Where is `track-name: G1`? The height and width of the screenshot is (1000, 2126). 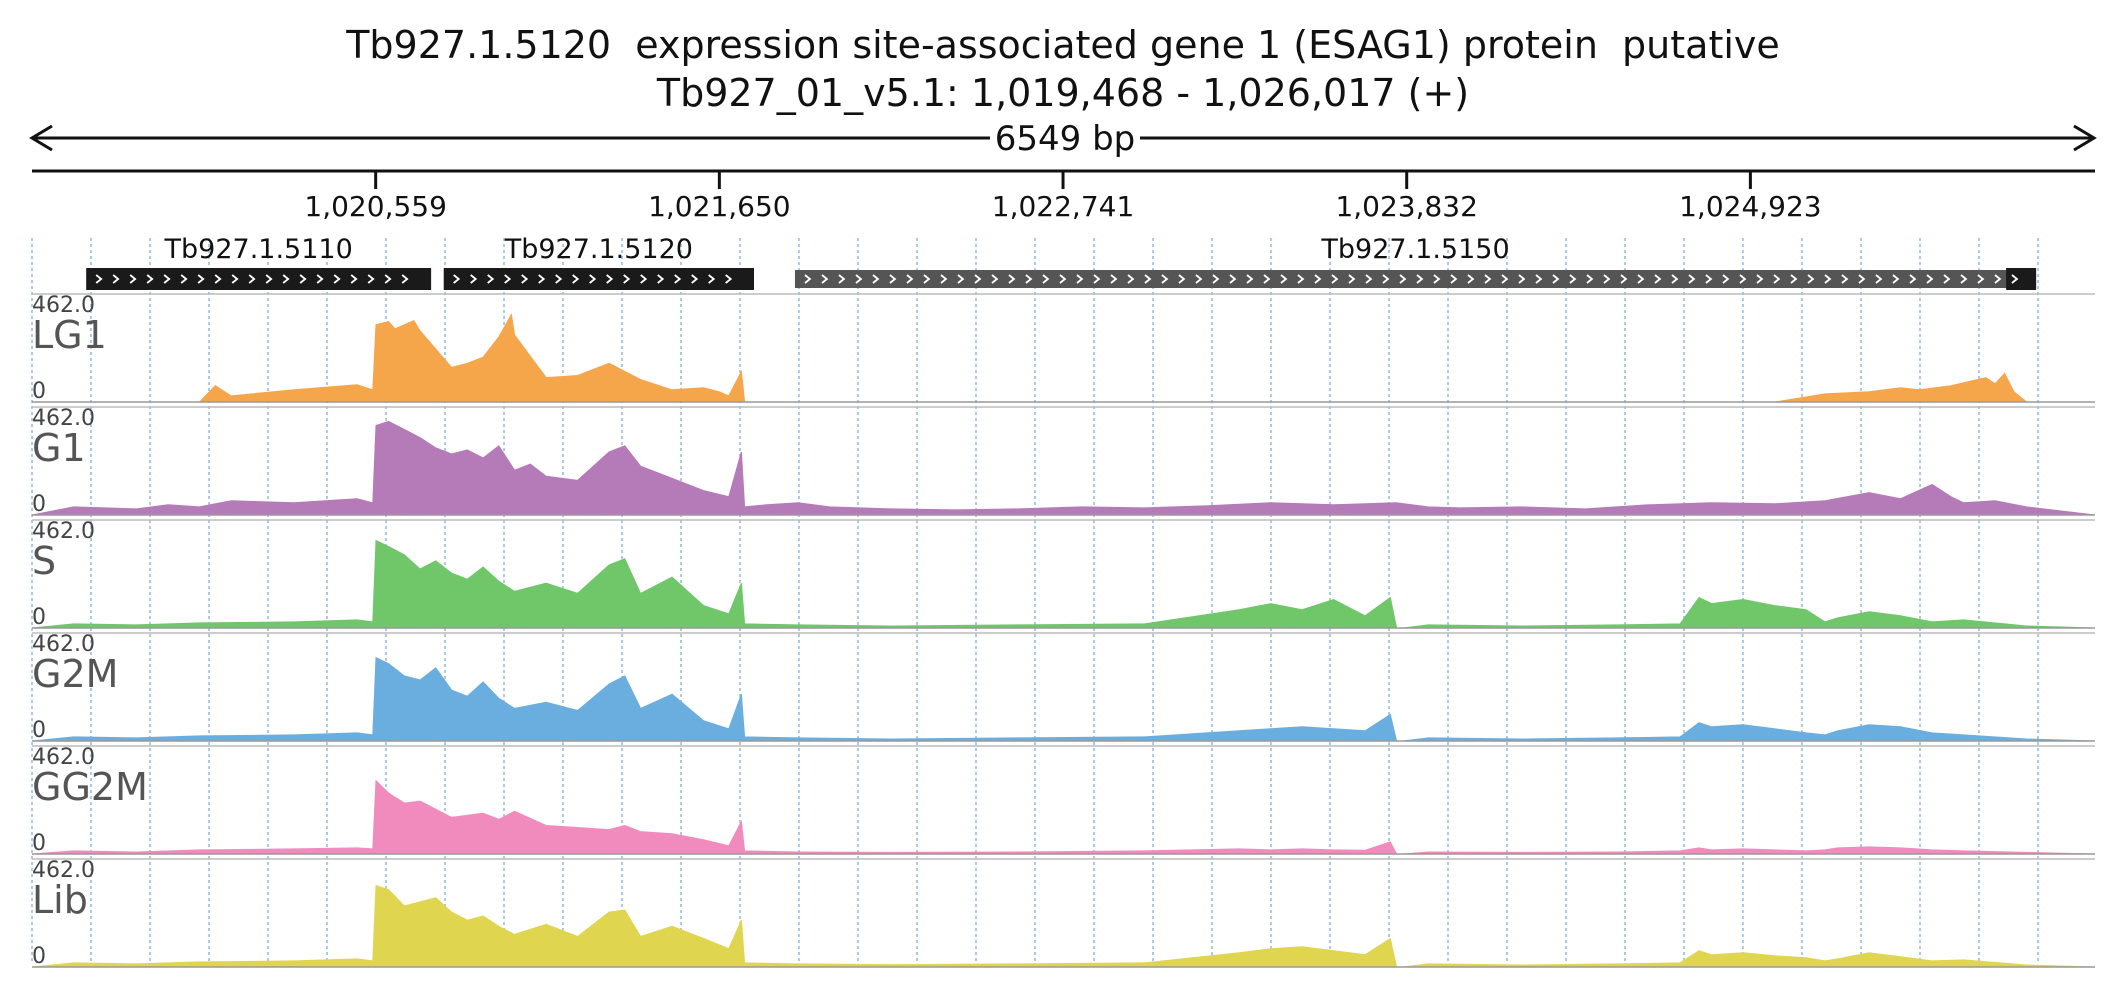 track-name: G1 is located at coordinates (59, 448).